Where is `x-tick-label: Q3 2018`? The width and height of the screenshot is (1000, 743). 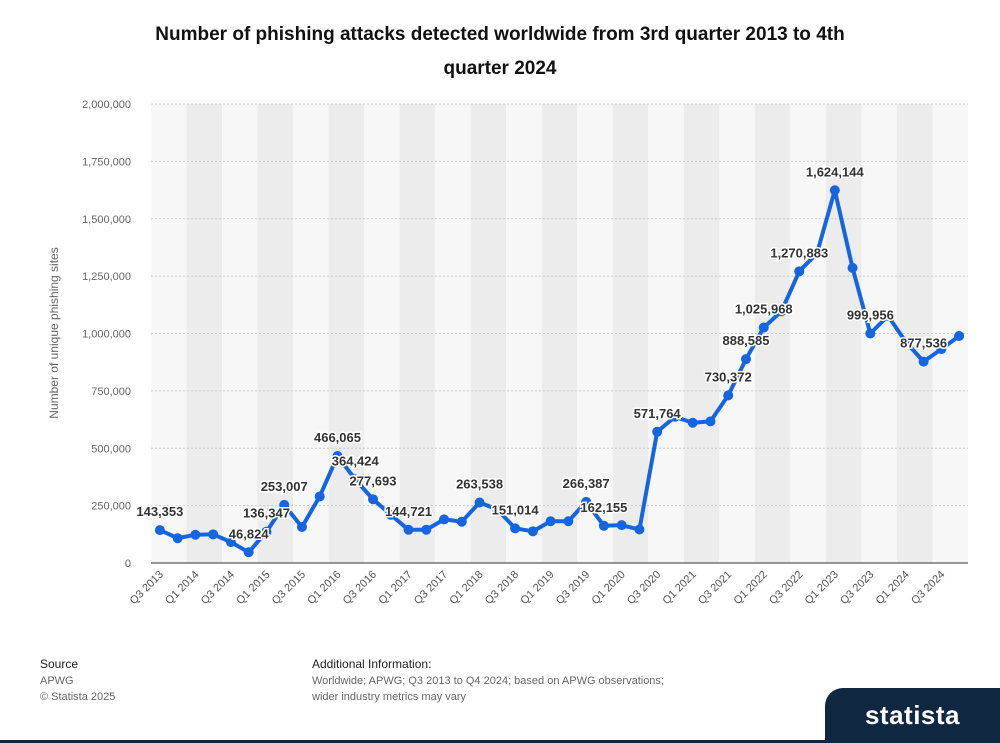
x-tick-label: Q3 2018 is located at coordinates (502, 588).